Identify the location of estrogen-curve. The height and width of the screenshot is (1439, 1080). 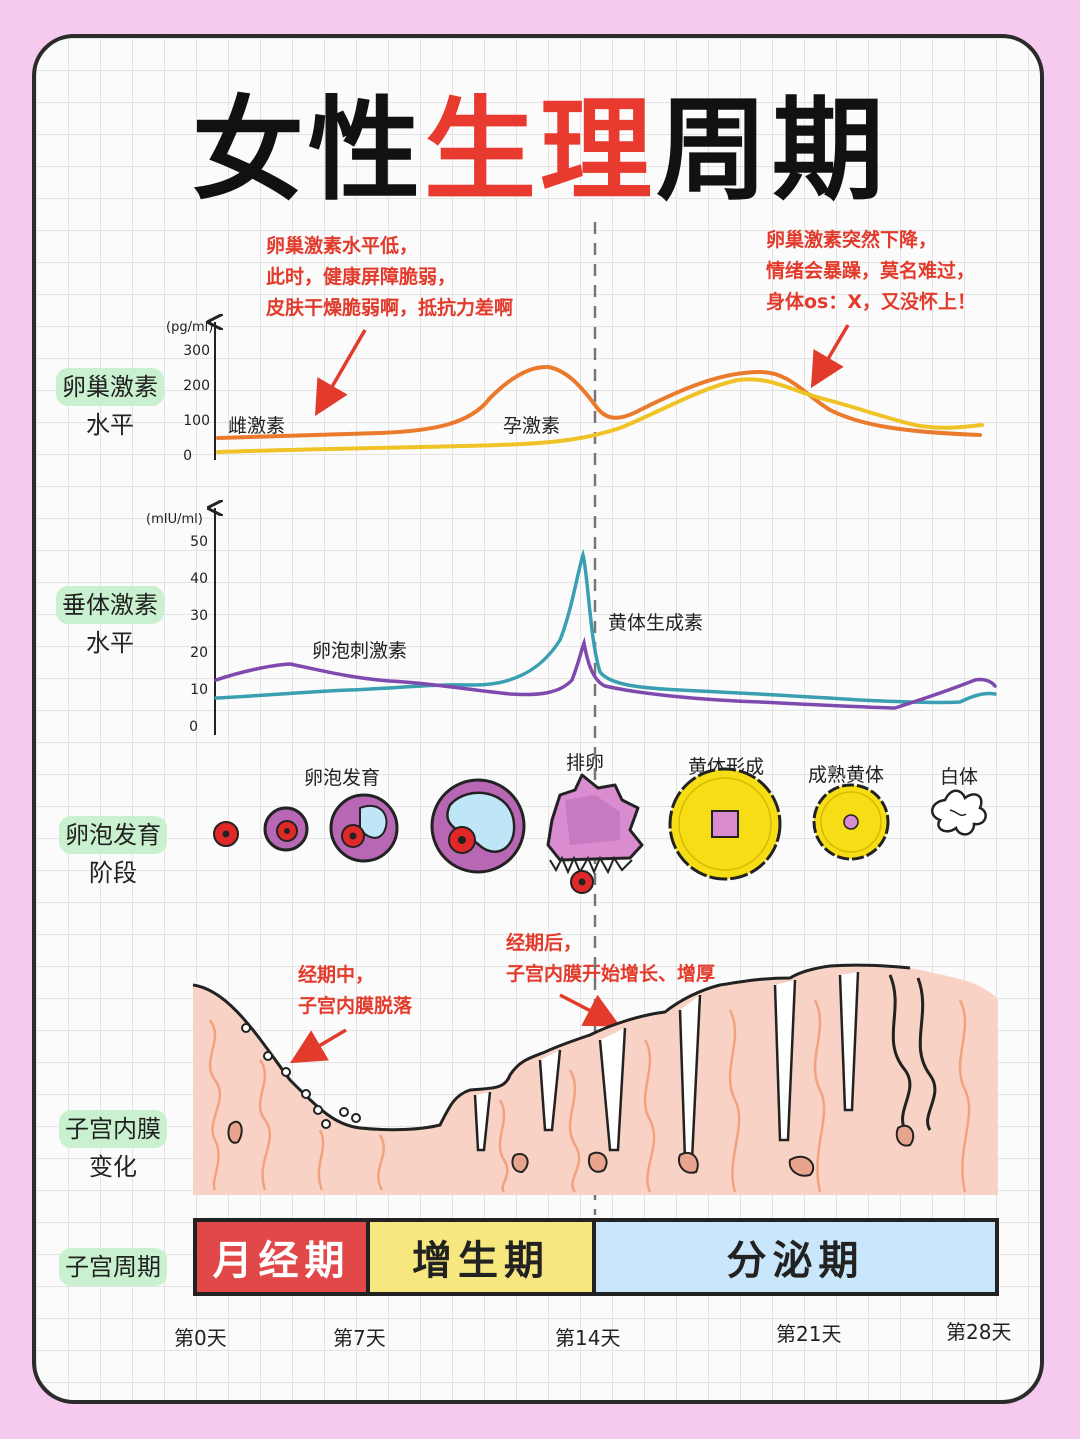
(599, 402).